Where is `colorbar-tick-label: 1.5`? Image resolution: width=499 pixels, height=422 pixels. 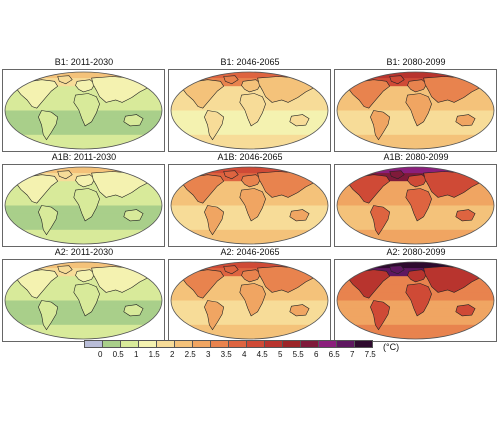
colorbar-tick-label: 1.5 is located at coordinates (154, 354).